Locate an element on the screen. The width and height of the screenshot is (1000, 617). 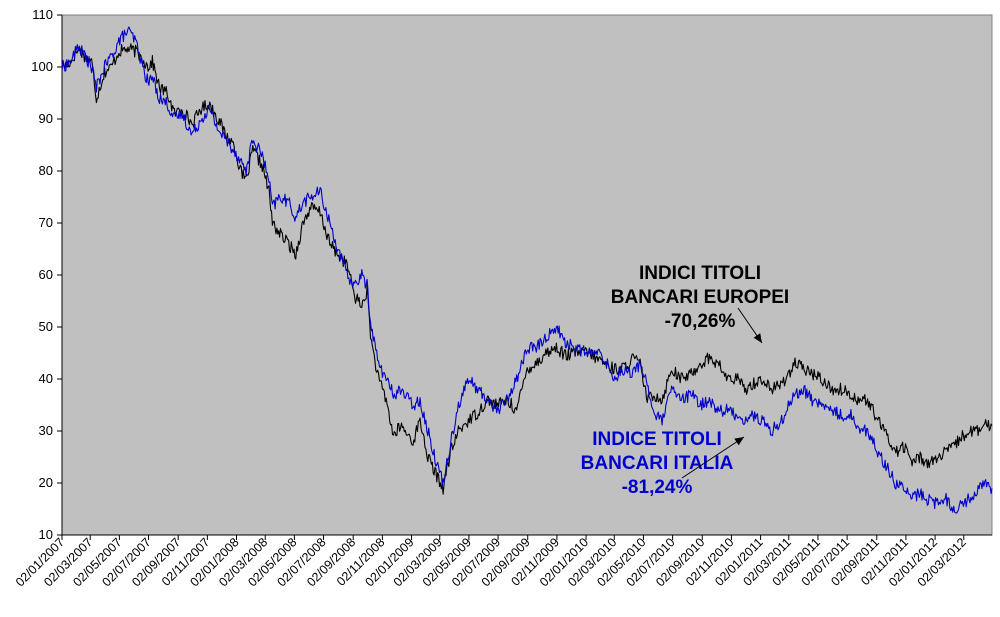
y-tick-label: 60 is located at coordinates (46, 274).